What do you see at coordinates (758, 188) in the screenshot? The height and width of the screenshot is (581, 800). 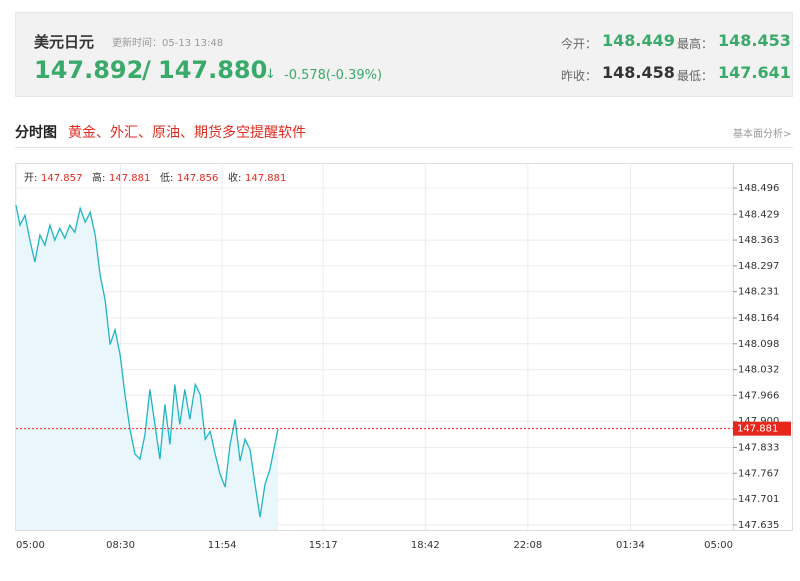 I see `y-tick-label: 148.496` at bounding box center [758, 188].